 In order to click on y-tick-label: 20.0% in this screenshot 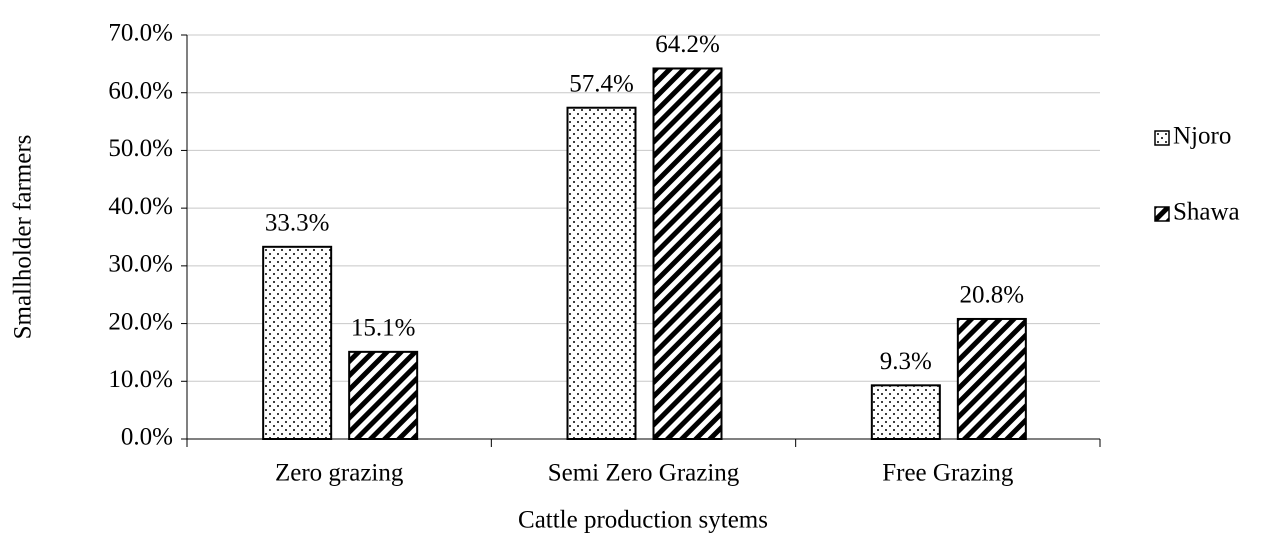, I will do `click(140, 321)`.